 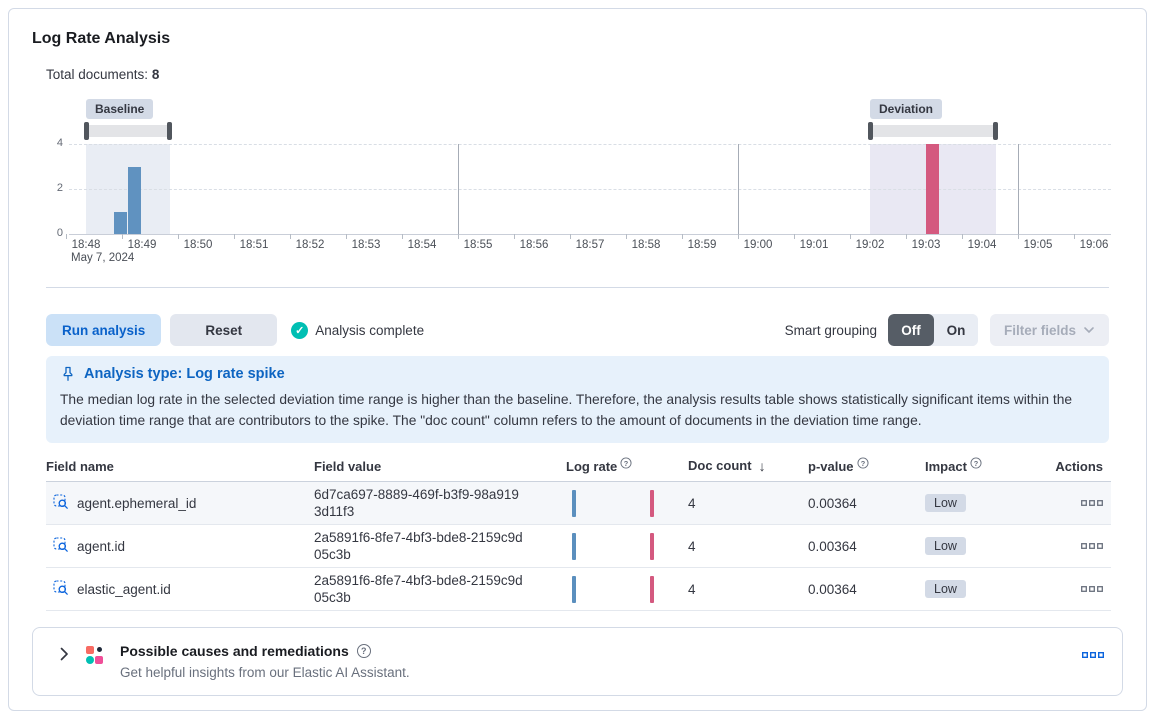 I want to click on column-header-impact: Impact?, so click(x=980, y=465).